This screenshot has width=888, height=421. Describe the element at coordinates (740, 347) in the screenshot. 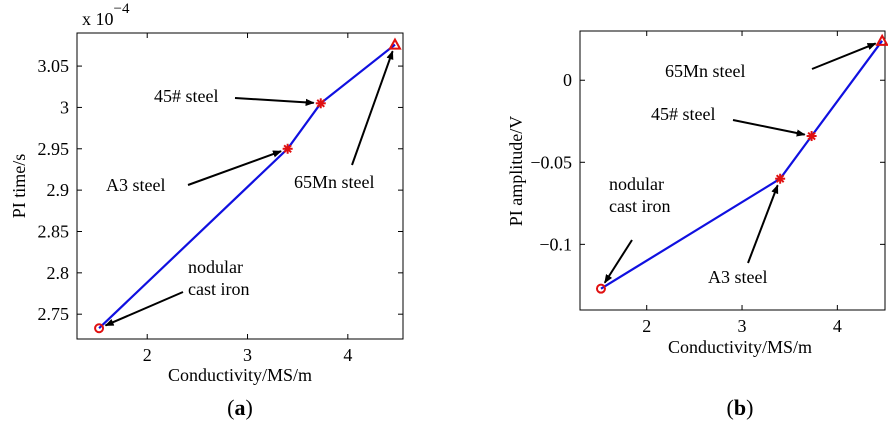

I see `x-axis-label-b: Conductivity/MS/m` at that location.